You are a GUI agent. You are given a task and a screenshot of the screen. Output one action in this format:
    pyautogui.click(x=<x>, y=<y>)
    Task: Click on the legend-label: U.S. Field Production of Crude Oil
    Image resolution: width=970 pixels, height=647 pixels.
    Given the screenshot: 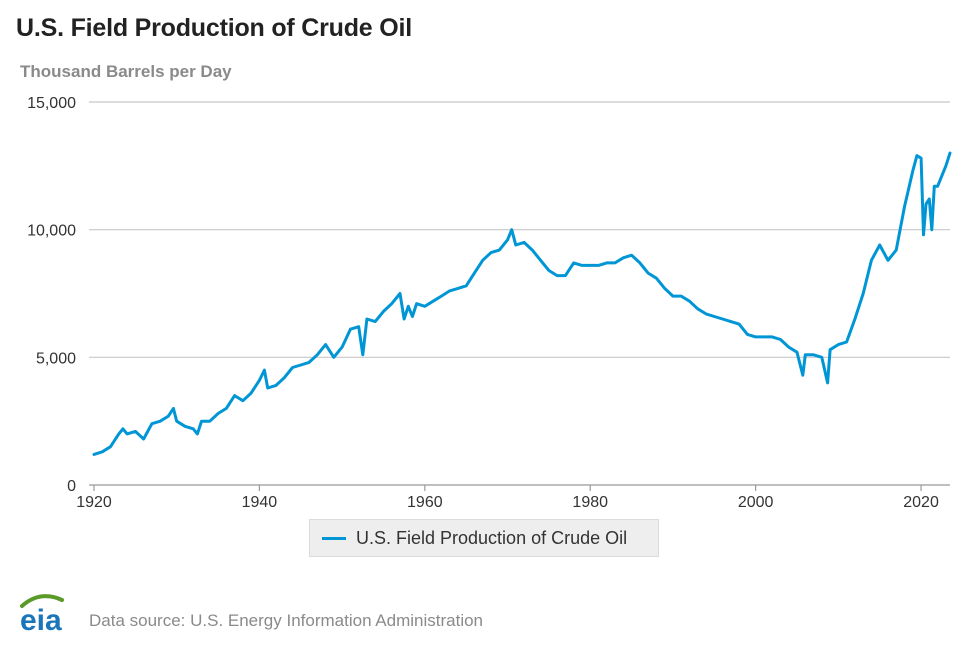 What is the action you would take?
    pyautogui.click(x=492, y=537)
    